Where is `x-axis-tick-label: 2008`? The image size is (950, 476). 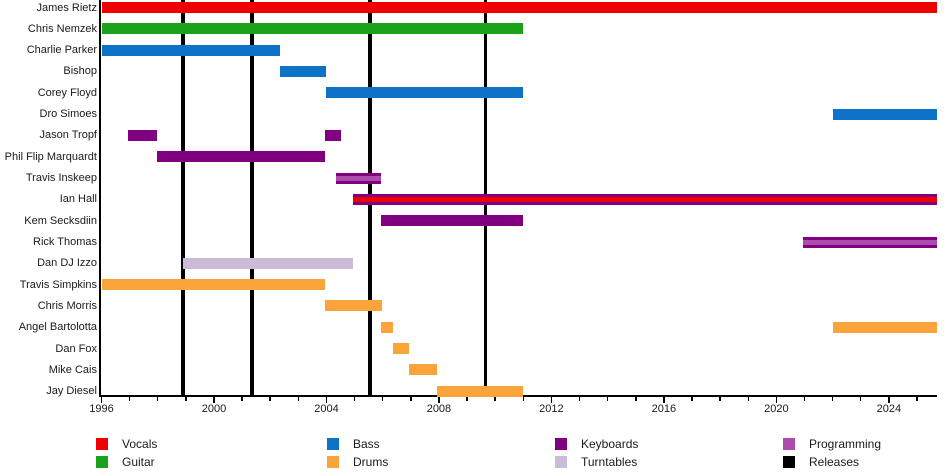 x-axis-tick-label: 2008 is located at coordinates (439, 409).